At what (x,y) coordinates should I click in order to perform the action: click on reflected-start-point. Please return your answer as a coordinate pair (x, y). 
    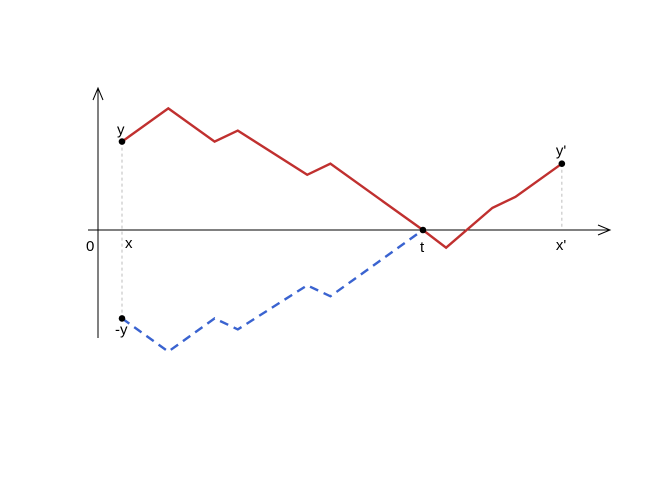
    Looking at the image, I should click on (122, 318).